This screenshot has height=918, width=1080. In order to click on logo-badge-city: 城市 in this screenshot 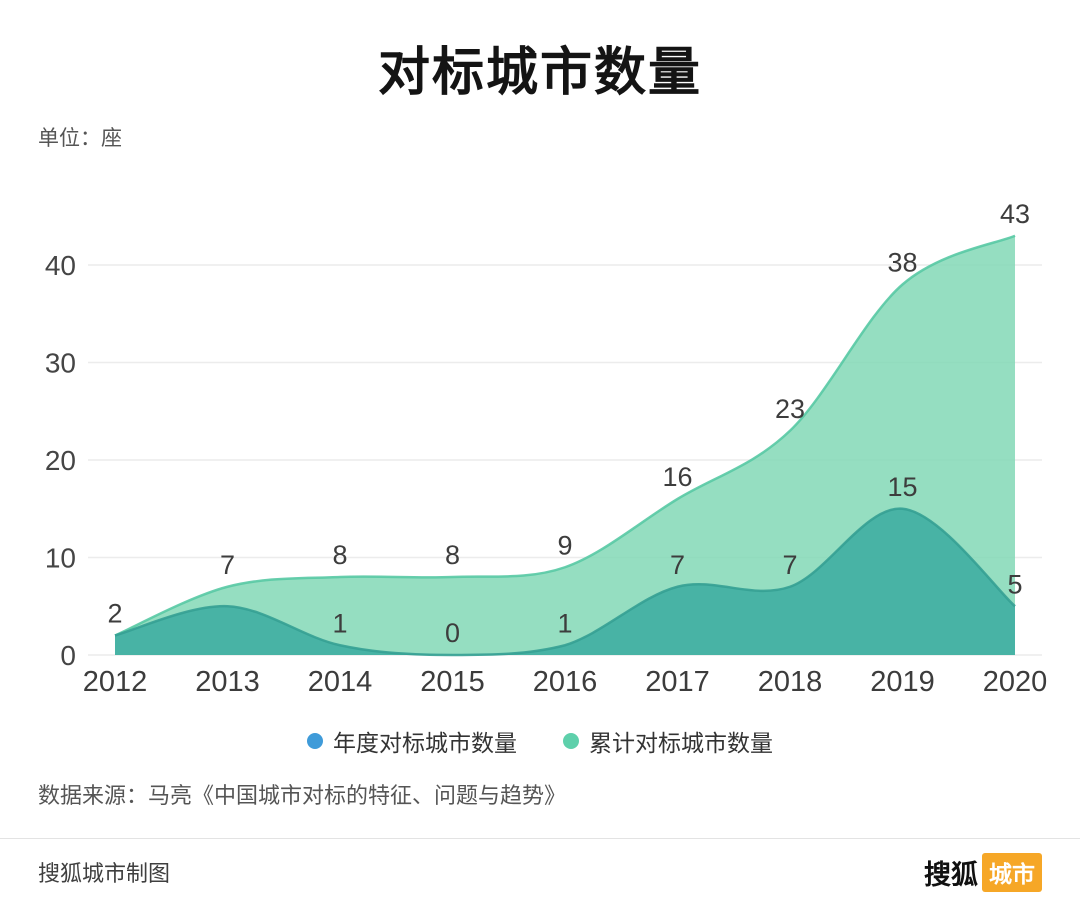, I will do `click(1012, 872)`.